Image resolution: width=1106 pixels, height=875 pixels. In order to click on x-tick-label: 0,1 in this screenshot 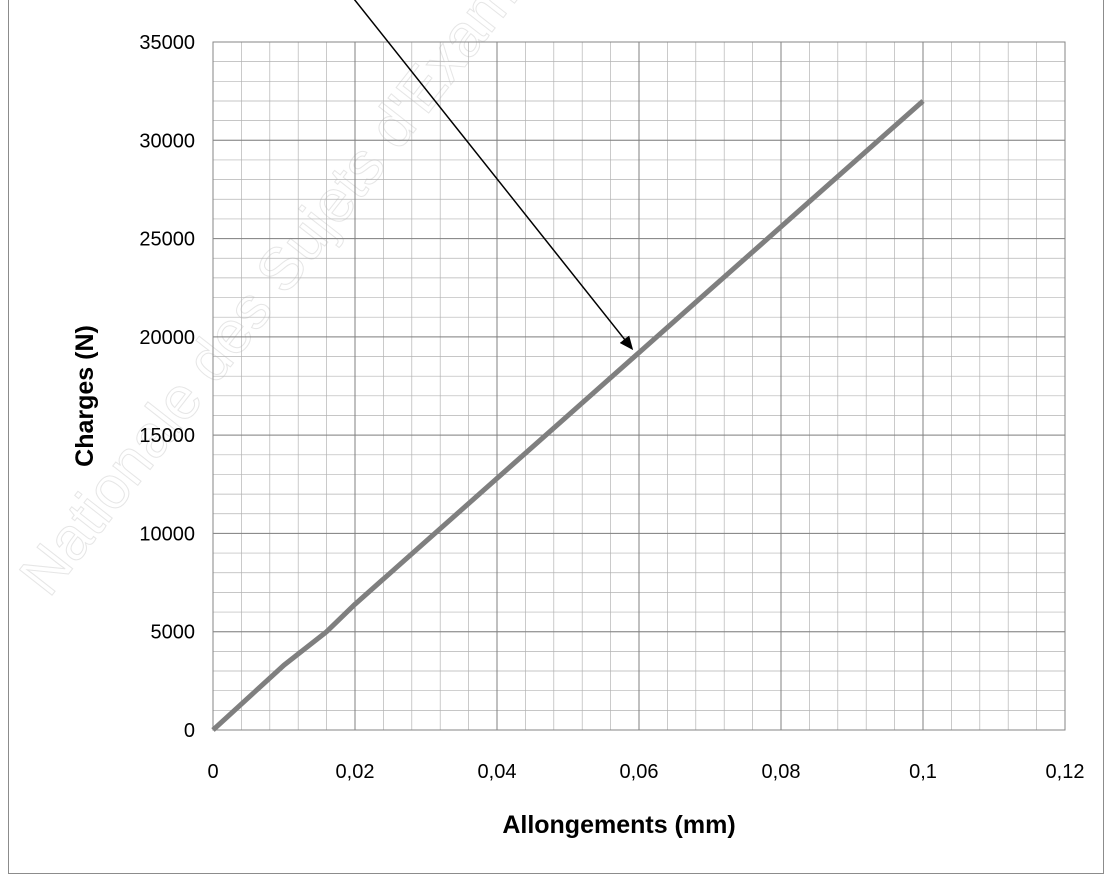, I will do `click(923, 772)`.